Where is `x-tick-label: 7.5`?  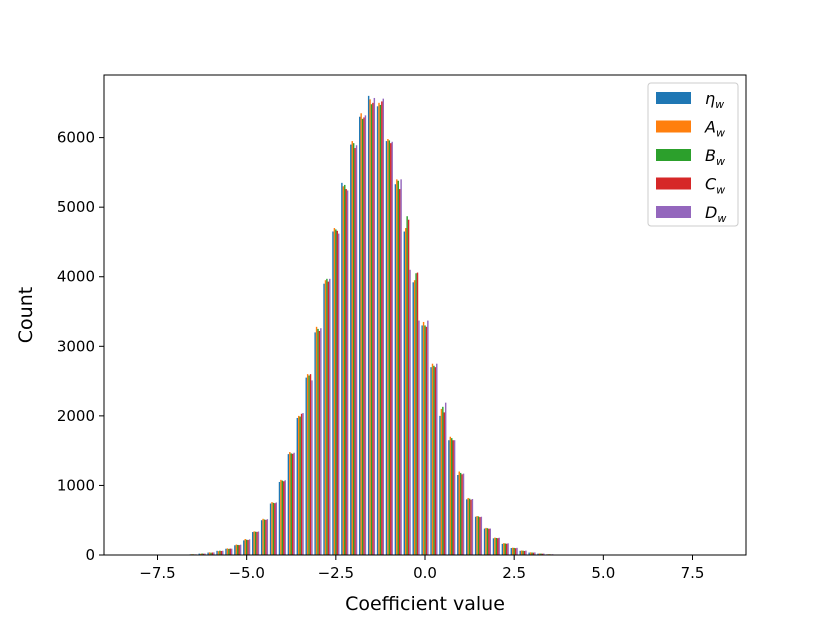
x-tick-label: 7.5 is located at coordinates (693, 573).